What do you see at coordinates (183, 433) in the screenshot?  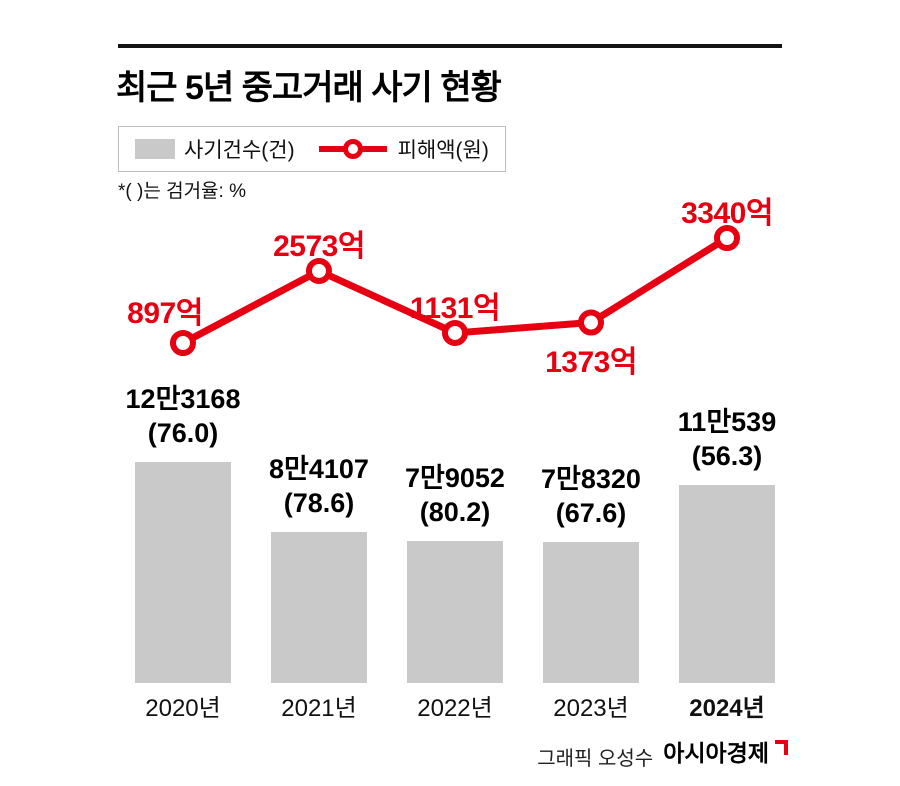 I see `arrest-rate-value: (76.0)` at bounding box center [183, 433].